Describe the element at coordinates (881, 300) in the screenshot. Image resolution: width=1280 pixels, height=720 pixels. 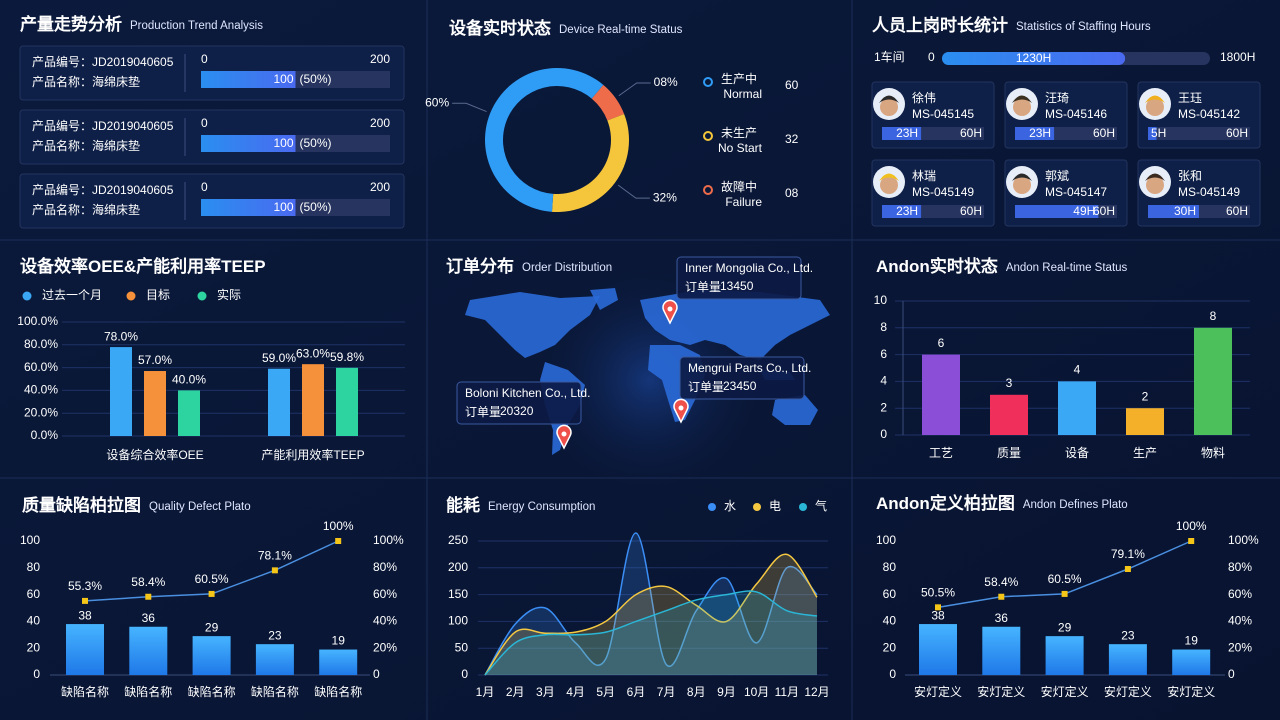
I see `y-tick-label: 10` at that location.